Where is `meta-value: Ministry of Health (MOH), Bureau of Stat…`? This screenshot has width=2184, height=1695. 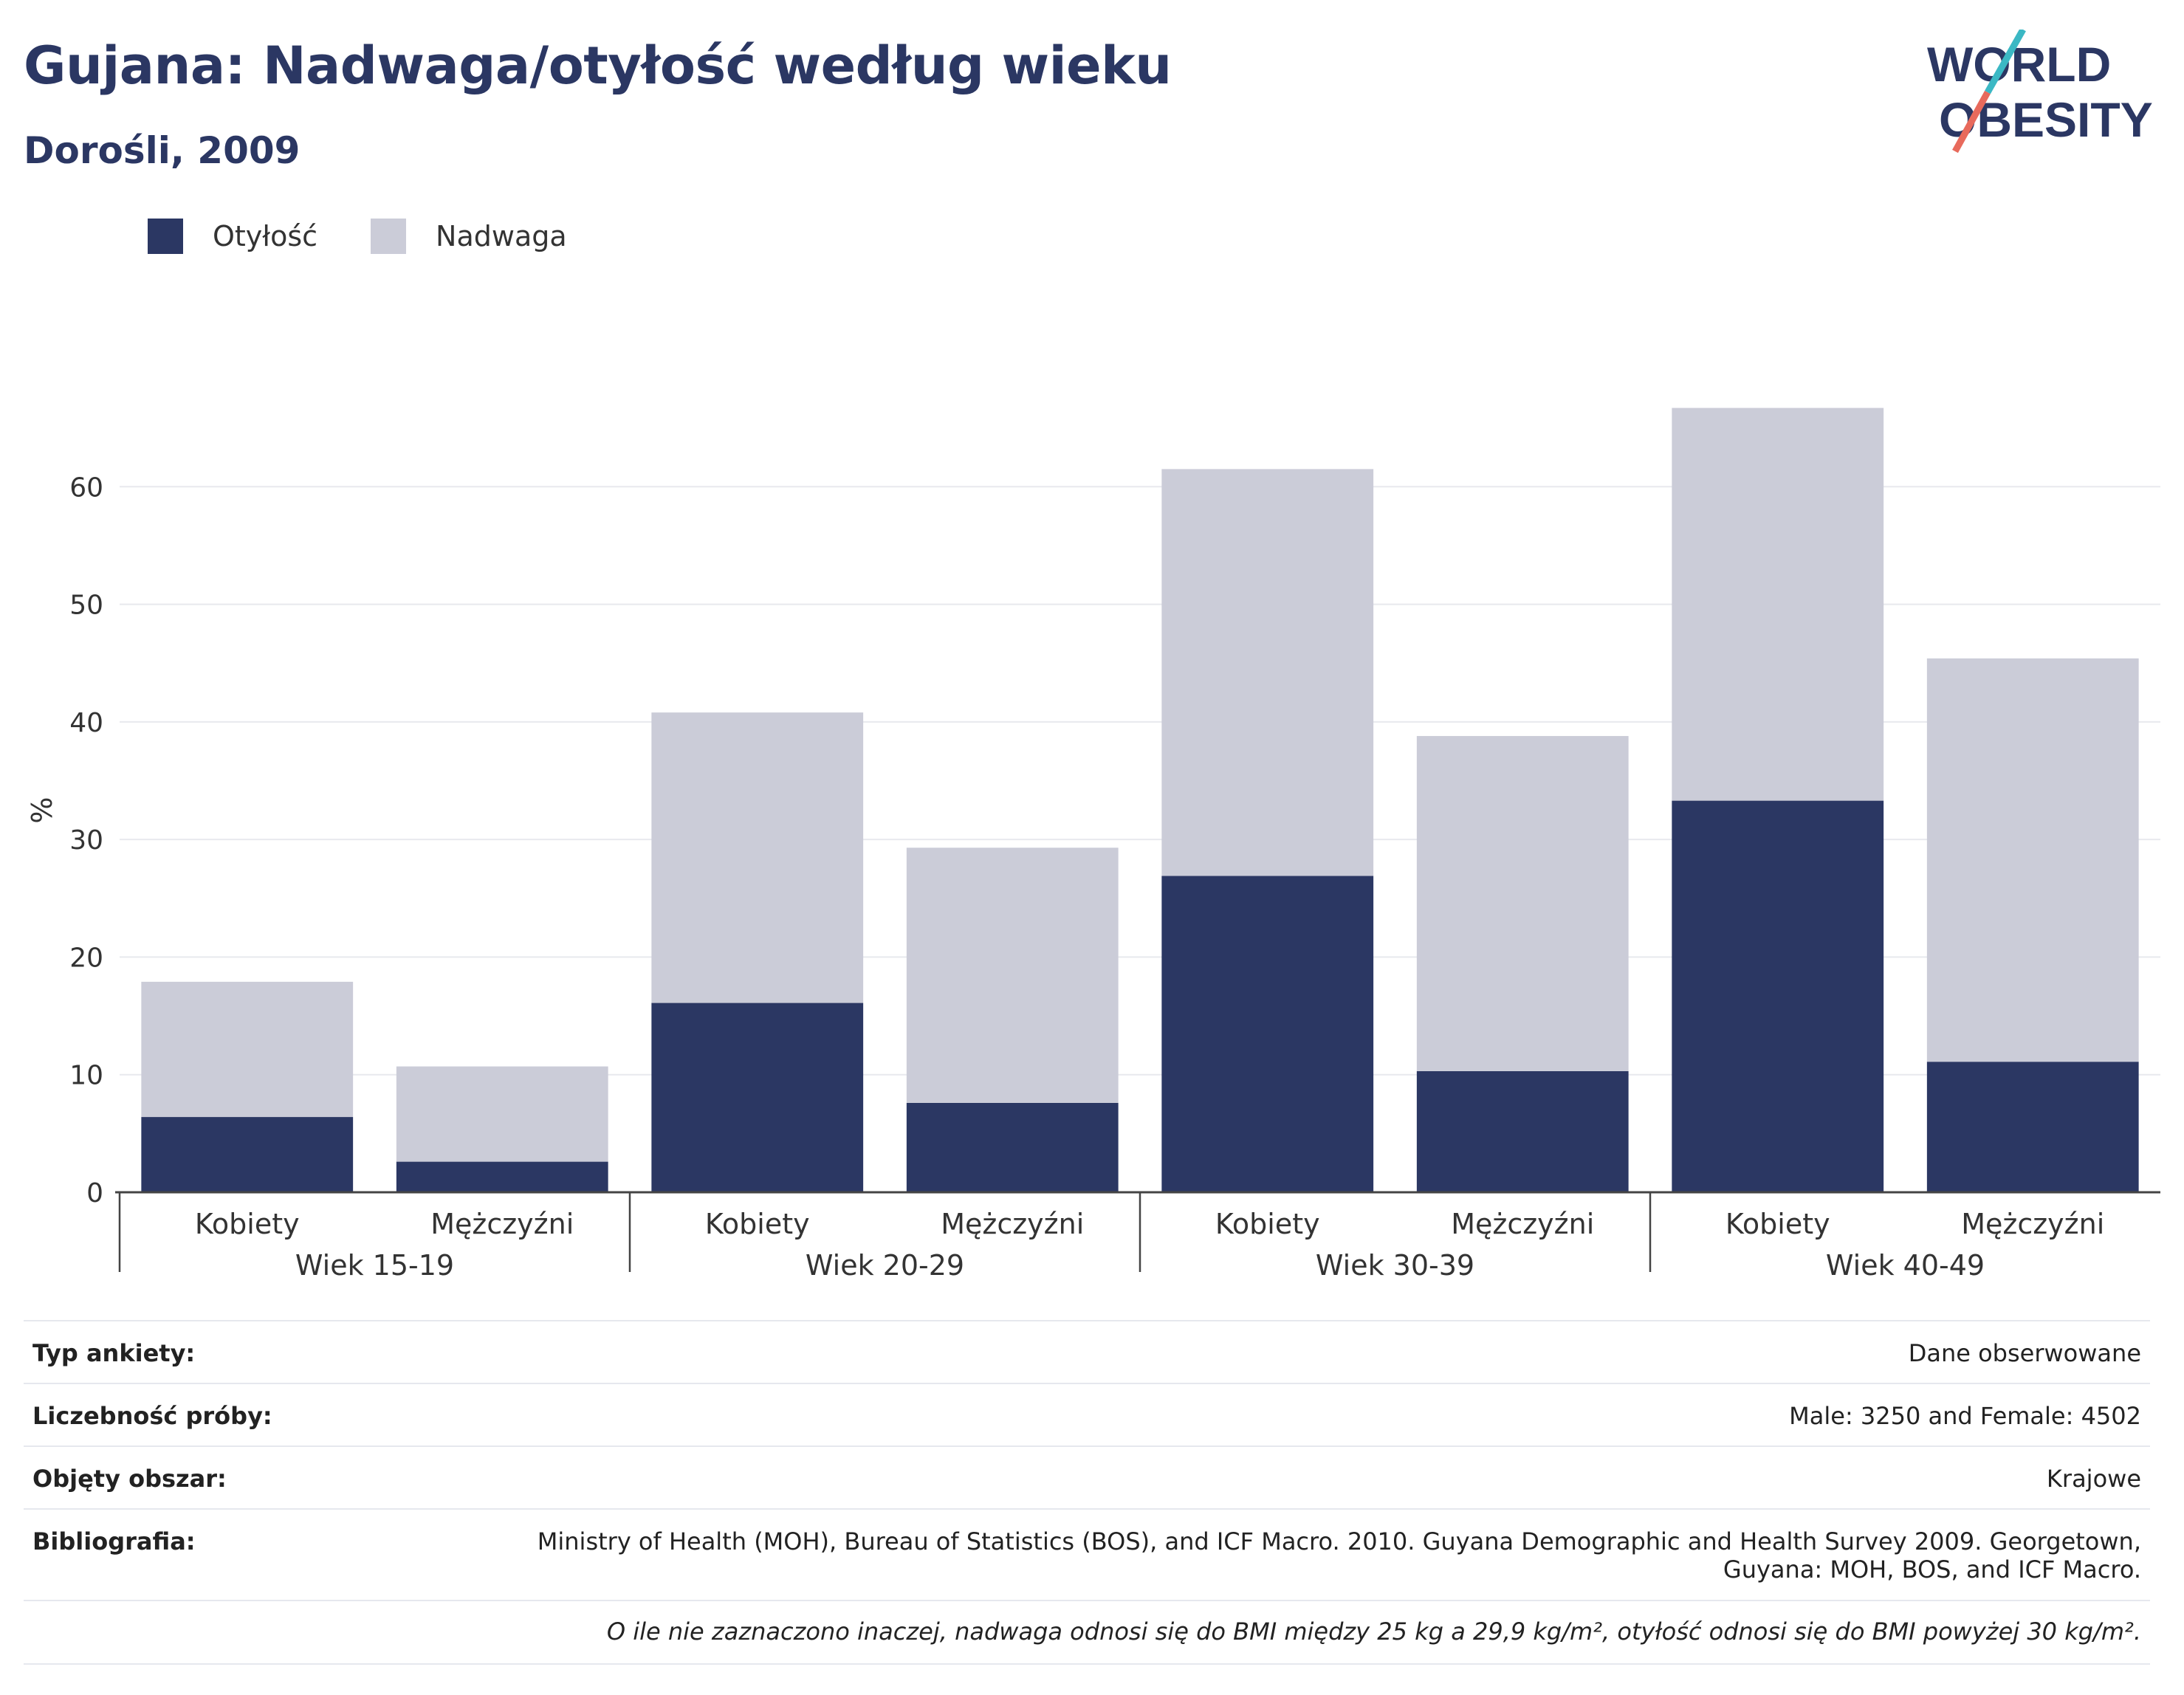 meta-value: Ministry of Health (MOH), Bureau of Stat… is located at coordinates (1340, 1555).